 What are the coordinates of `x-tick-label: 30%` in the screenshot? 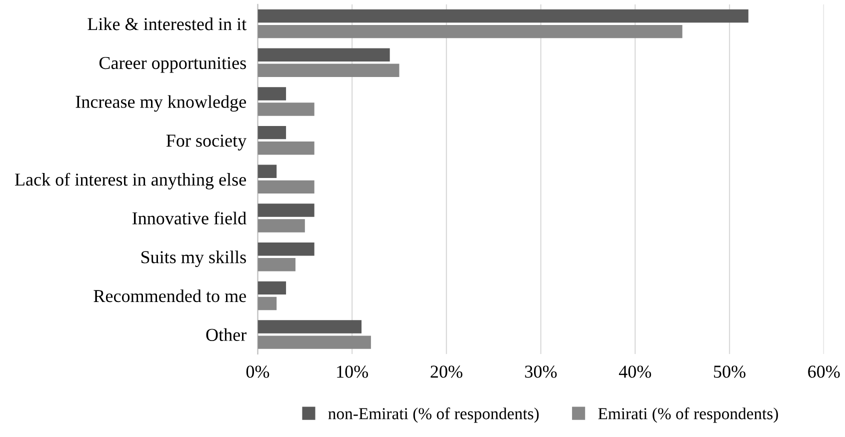 It's located at (541, 372).